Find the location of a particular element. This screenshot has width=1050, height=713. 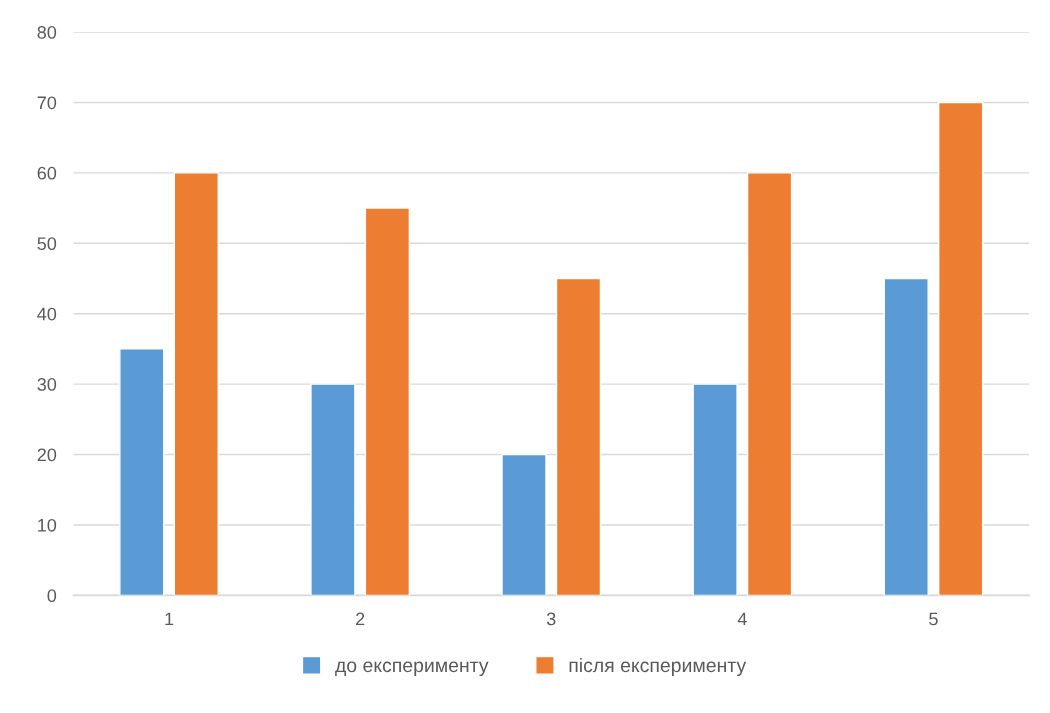

y-tick-label: 20 is located at coordinates (47, 455).